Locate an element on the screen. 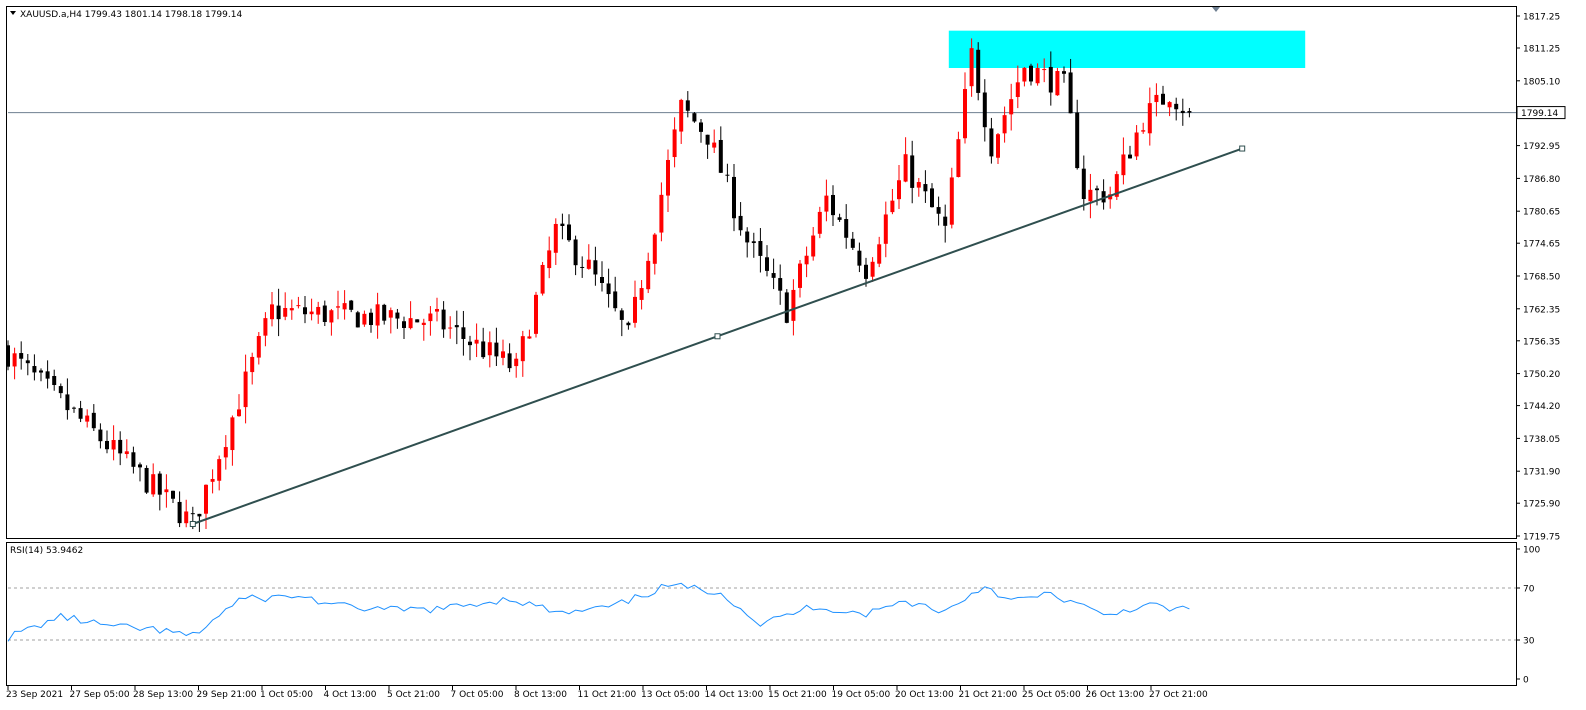 This screenshot has width=1586, height=710. y-tick-label: 1811.25 is located at coordinates (1541, 50).